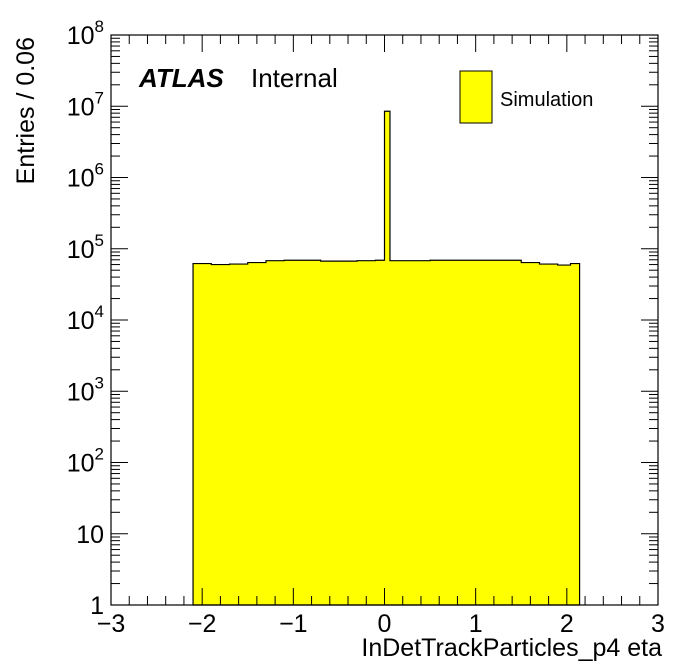 The height and width of the screenshot is (672, 696). What do you see at coordinates (85, 389) in the screenshot?
I see `y-tick-label: 10³` at bounding box center [85, 389].